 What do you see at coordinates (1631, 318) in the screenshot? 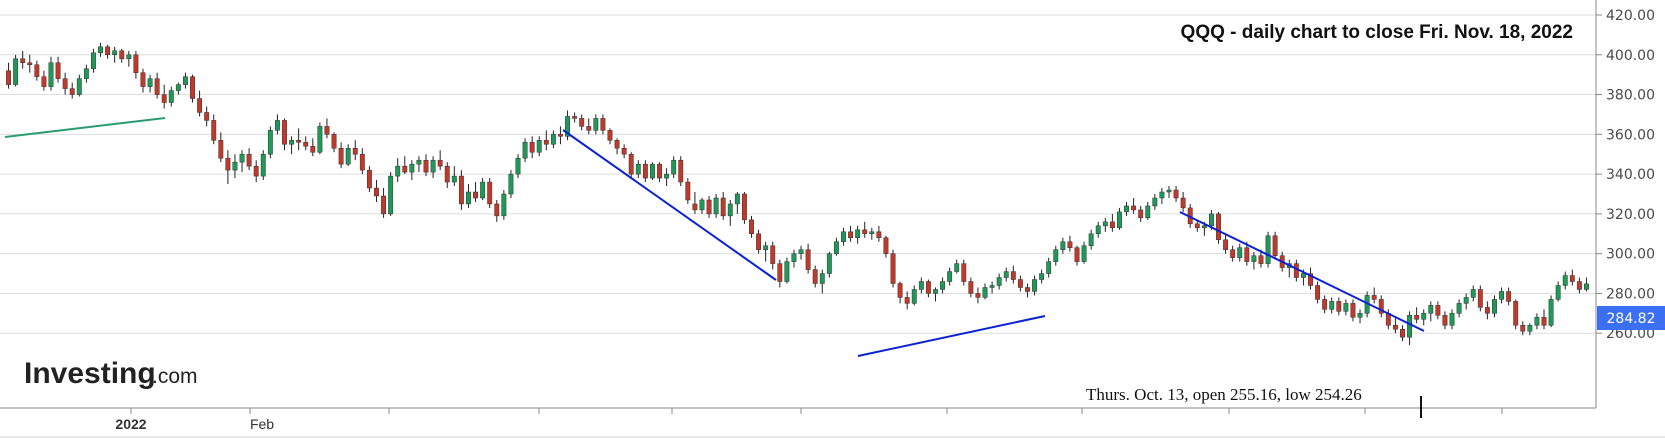
I see `last-price-marker: 284.82` at bounding box center [1631, 318].